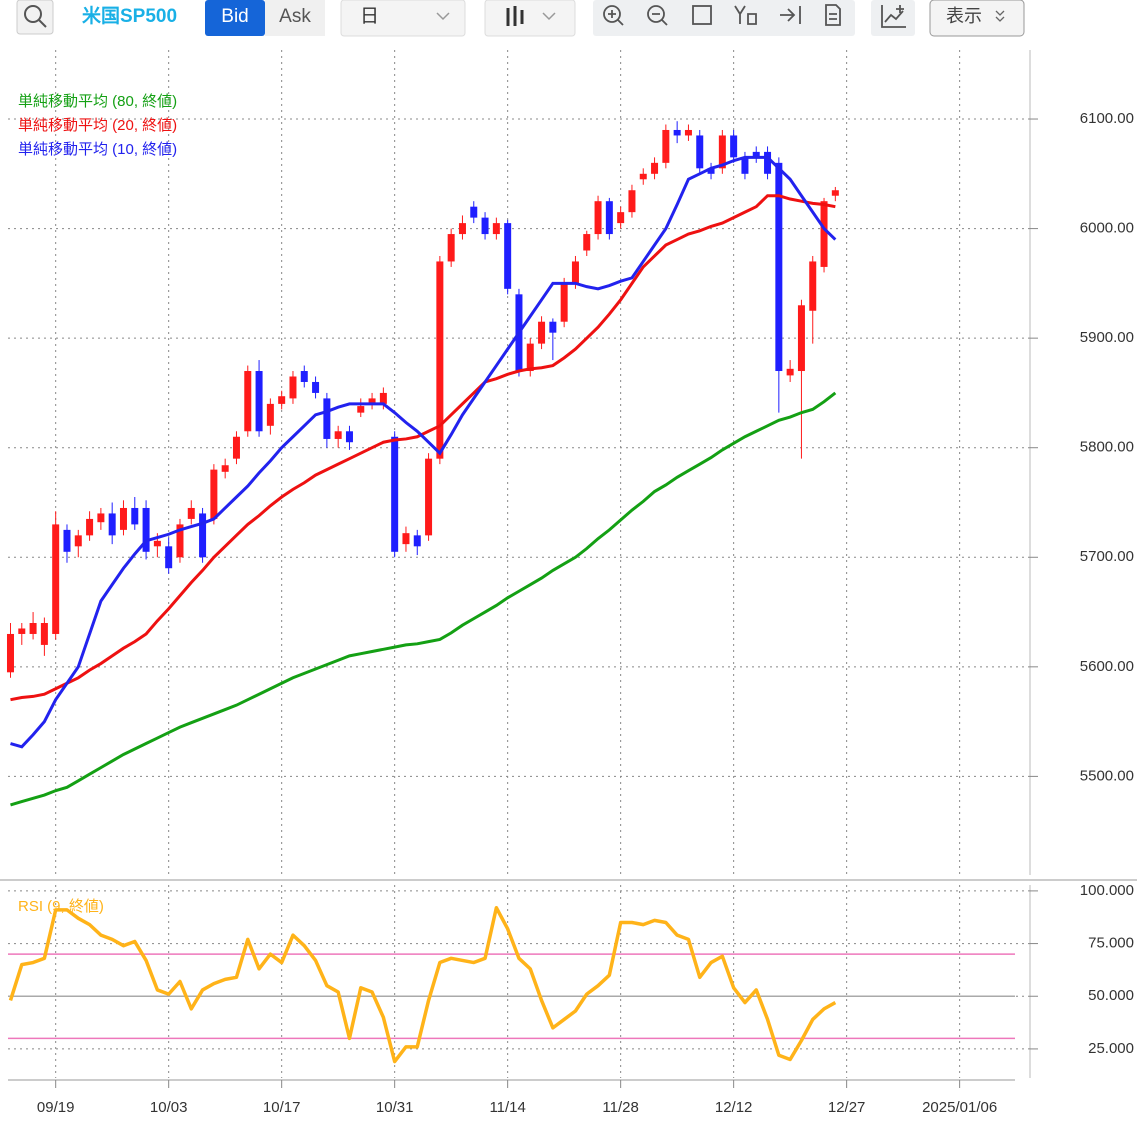 The height and width of the screenshot is (1128, 1137). Describe the element at coordinates (1107, 890) in the screenshot. I see `y-tick-label: 100.000` at that location.